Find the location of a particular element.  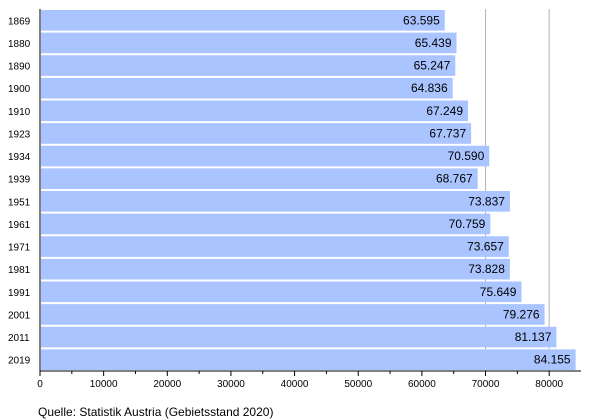

category-label: 1880 is located at coordinates (19, 44).